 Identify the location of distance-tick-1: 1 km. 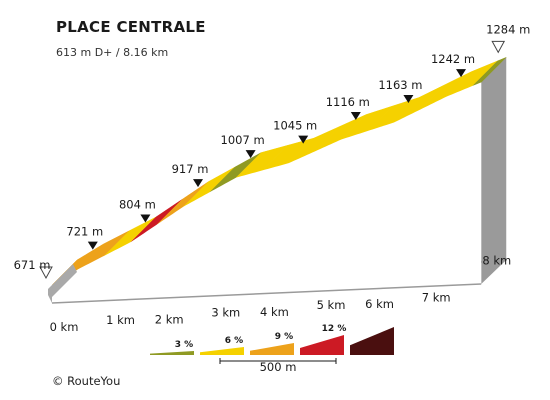
(120, 320).